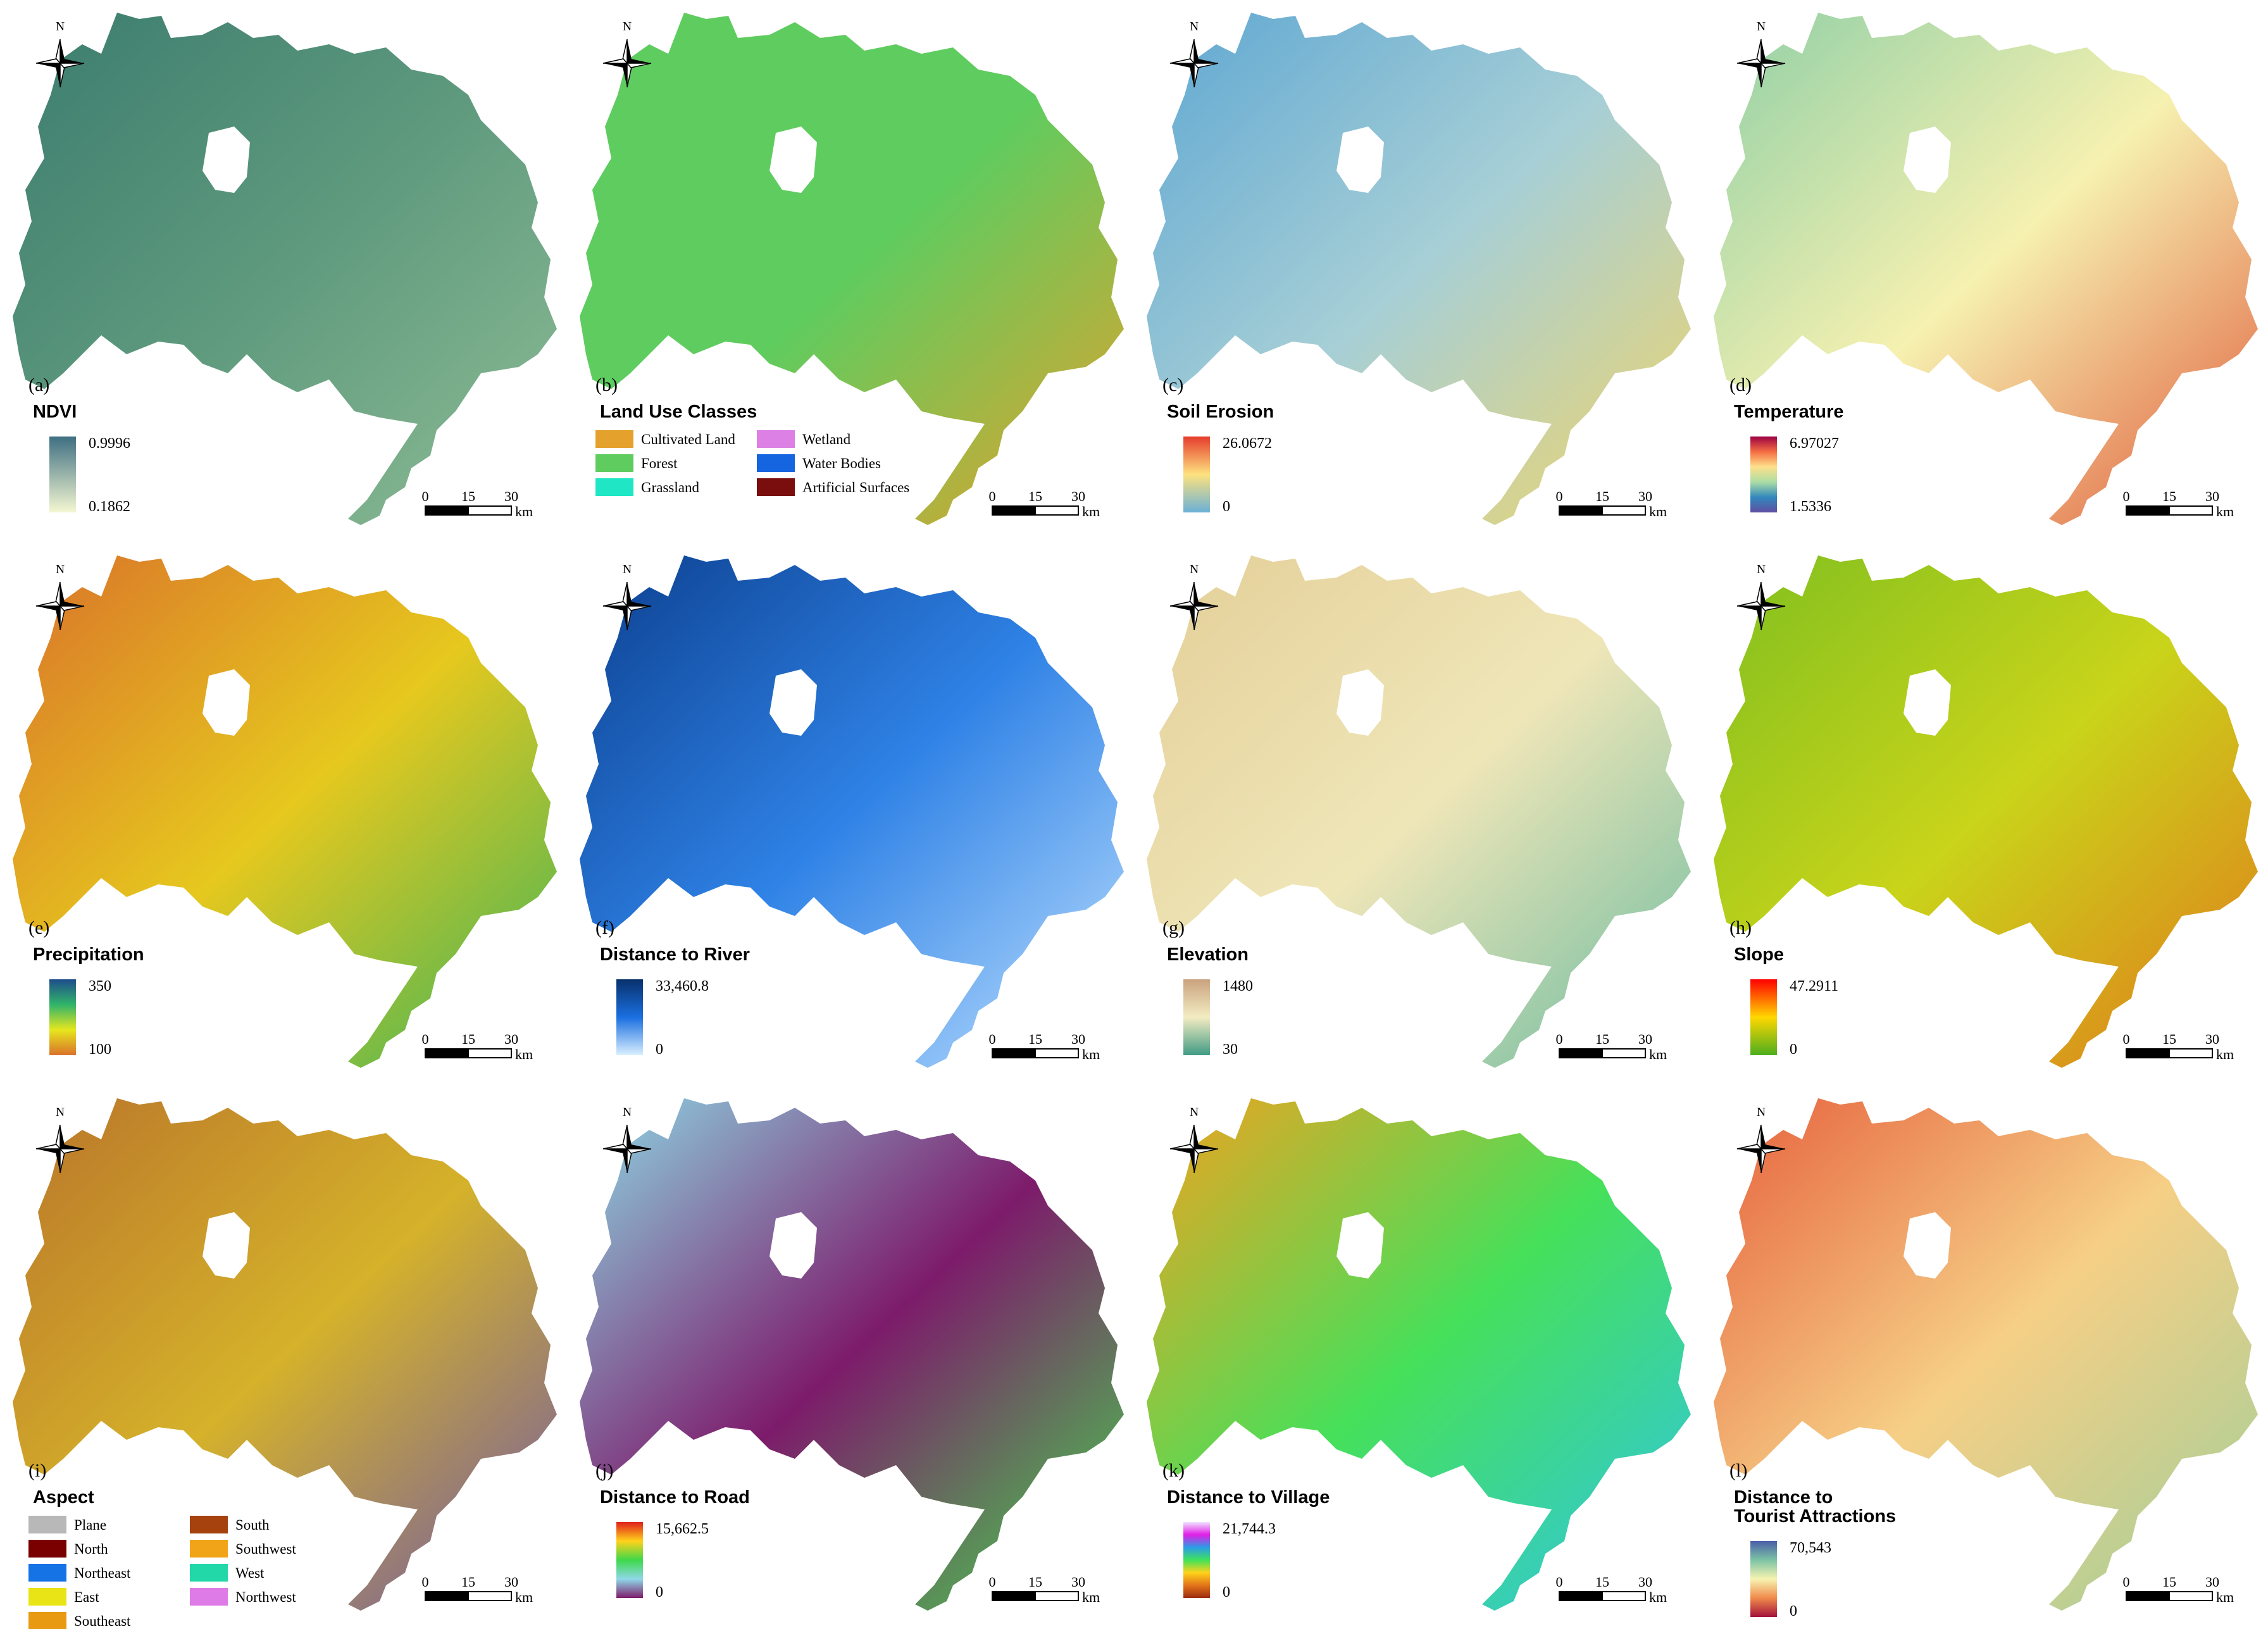 This screenshot has width=2268, height=1629. I want to click on legend-min-g: 30, so click(1230, 1049).